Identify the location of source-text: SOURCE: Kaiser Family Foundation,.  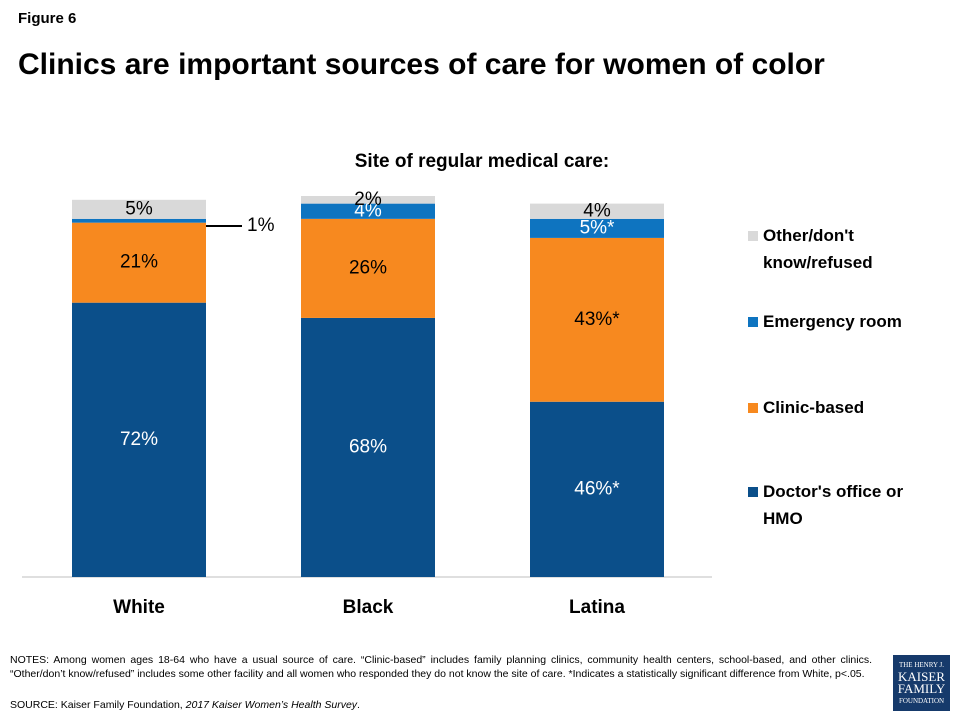
(98, 705).